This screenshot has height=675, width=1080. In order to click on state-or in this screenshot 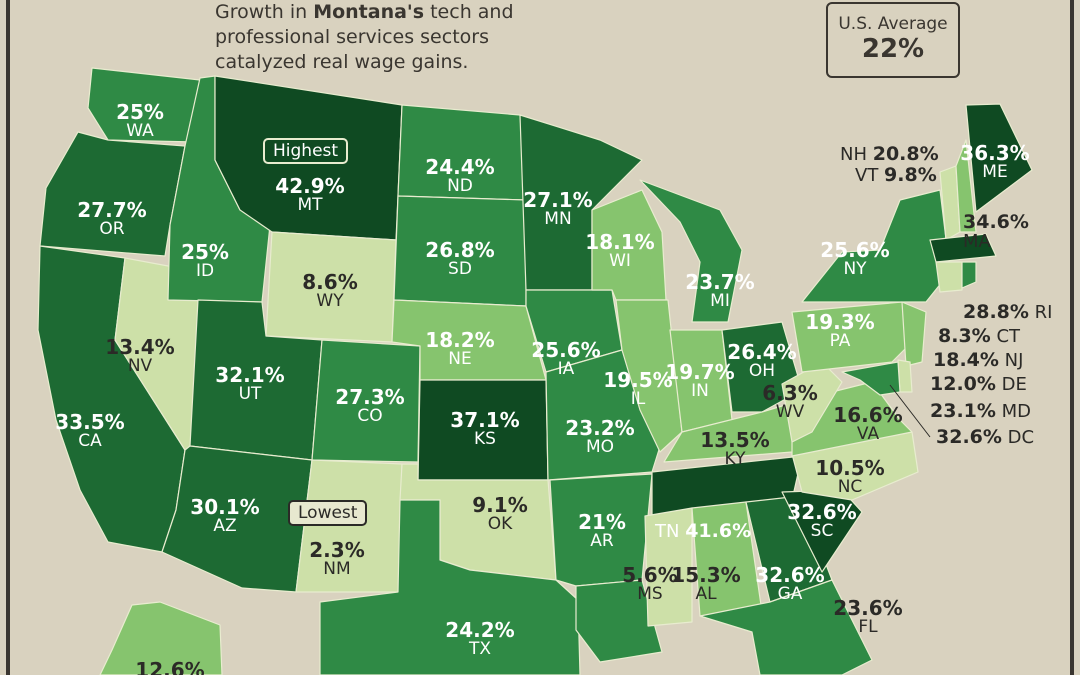, I will do `click(112, 194)`.